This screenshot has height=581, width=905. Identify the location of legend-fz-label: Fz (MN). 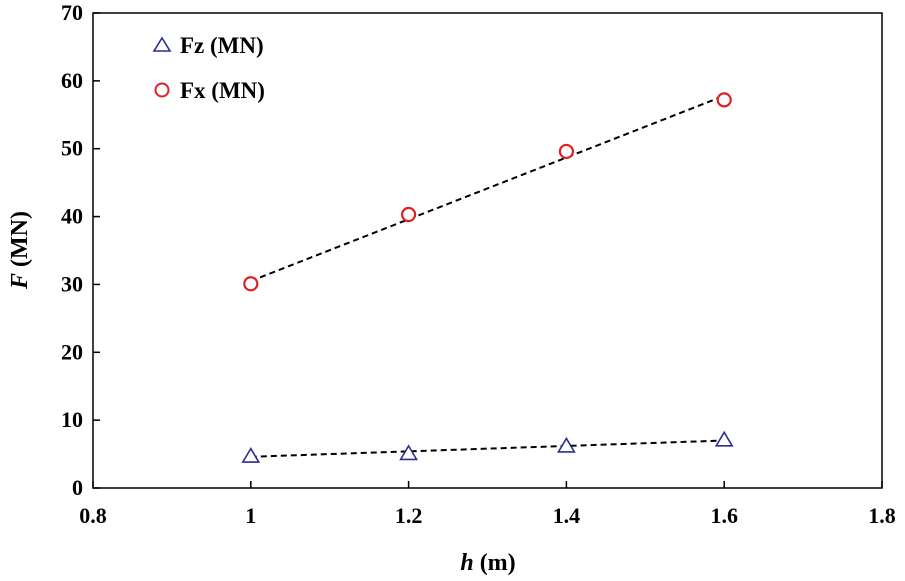
(222, 45).